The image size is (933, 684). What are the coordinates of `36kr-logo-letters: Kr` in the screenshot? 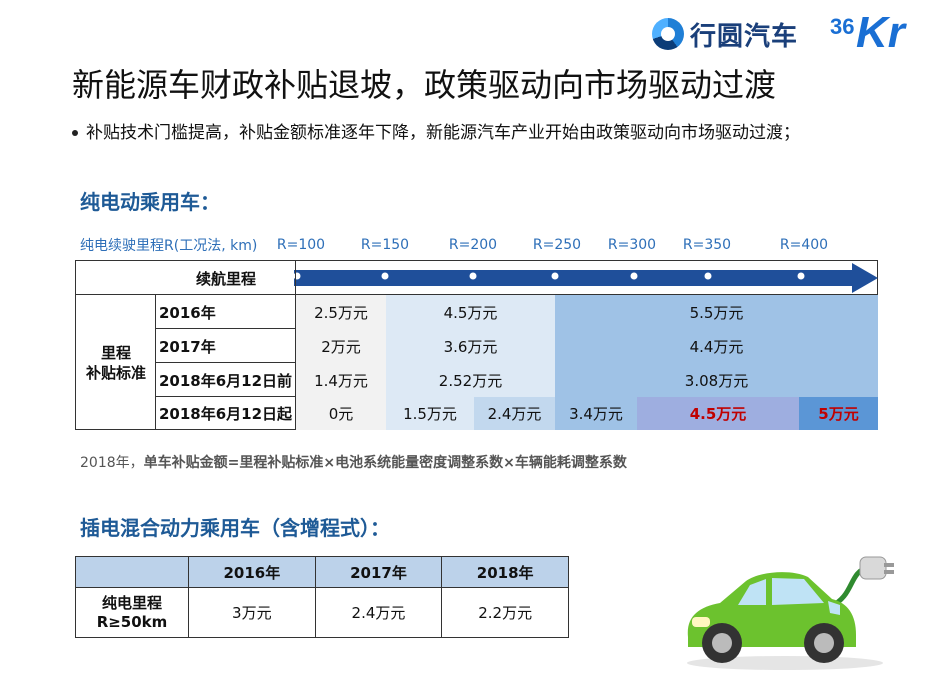 It's located at (880, 32).